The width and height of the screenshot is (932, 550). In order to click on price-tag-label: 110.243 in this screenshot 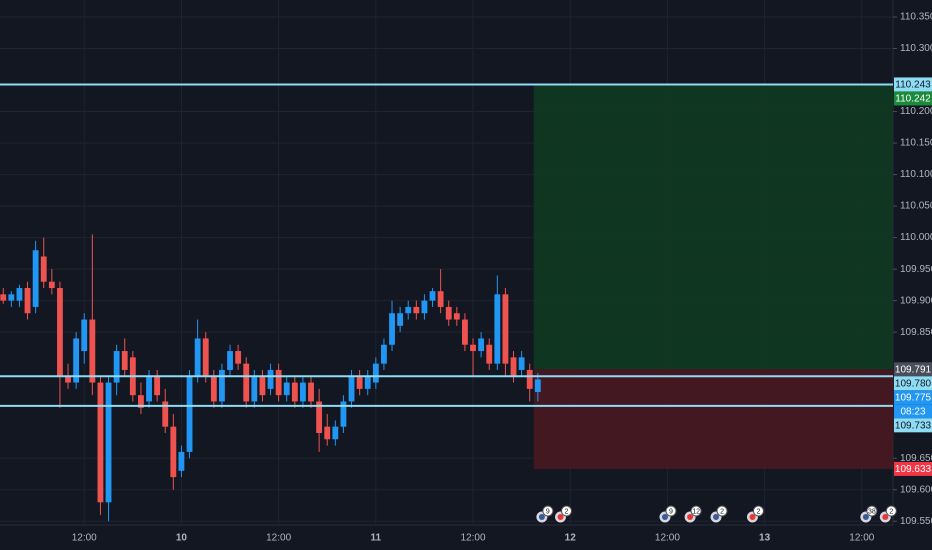, I will do `click(913, 85)`.